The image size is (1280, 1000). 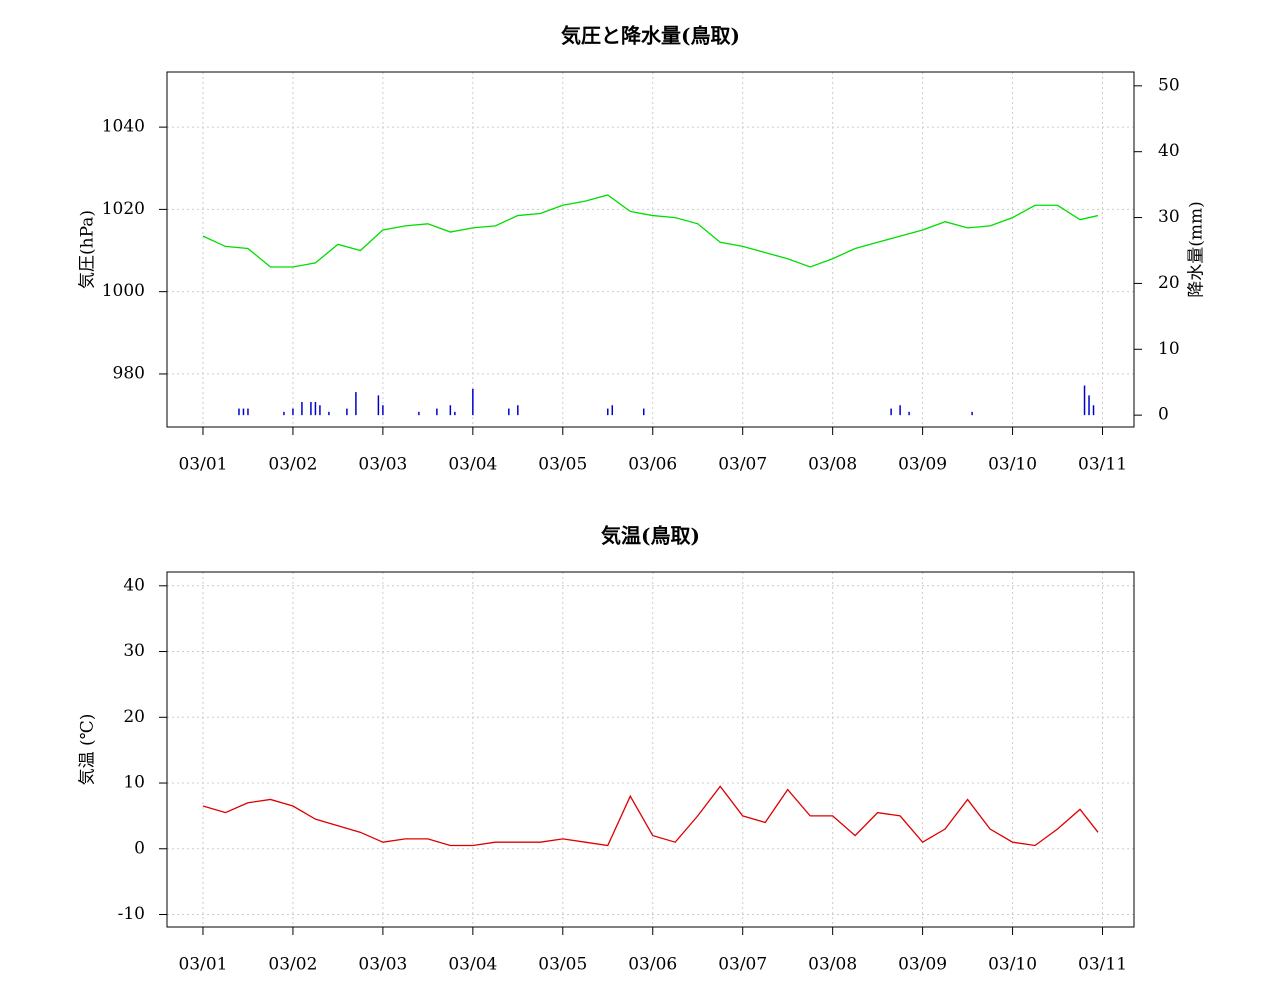 What do you see at coordinates (1169, 151) in the screenshot?
I see `y2-tick-label: 40` at bounding box center [1169, 151].